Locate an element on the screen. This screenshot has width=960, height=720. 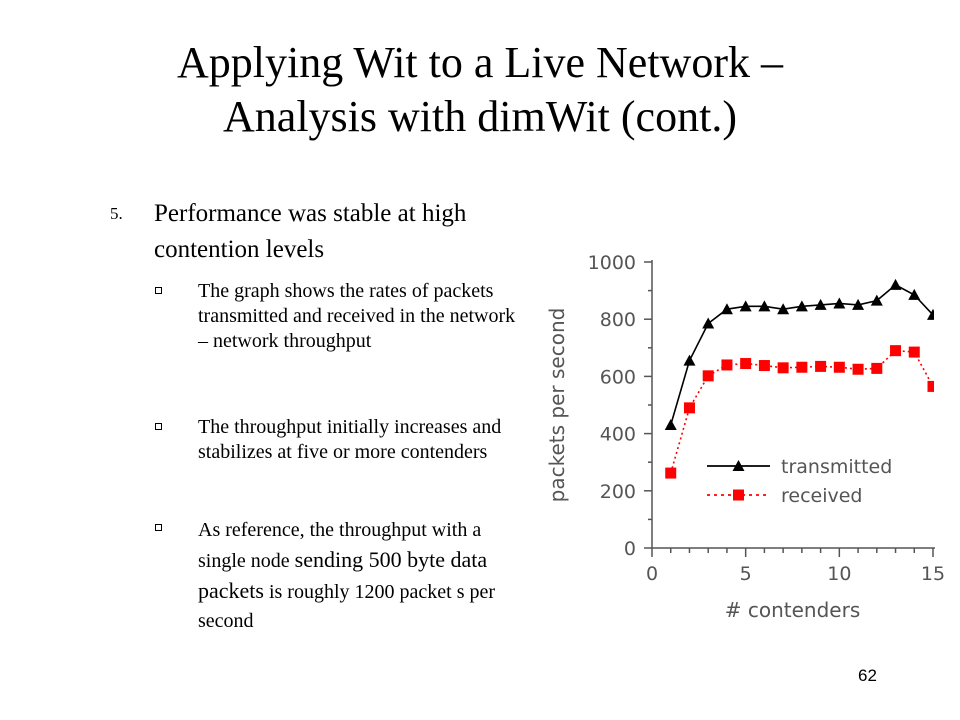
bullet-text-3-emphasis: sending 500 byte data packets is located at coordinates (343, 575).